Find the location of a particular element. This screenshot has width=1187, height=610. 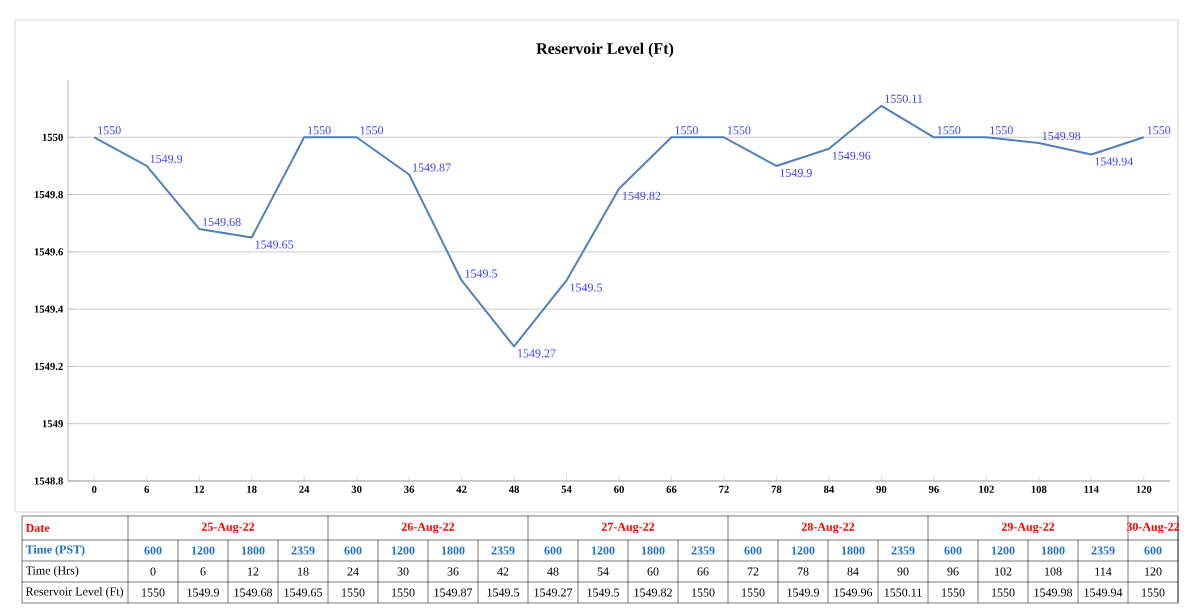

x-tick-label: 84 is located at coordinates (829, 489).